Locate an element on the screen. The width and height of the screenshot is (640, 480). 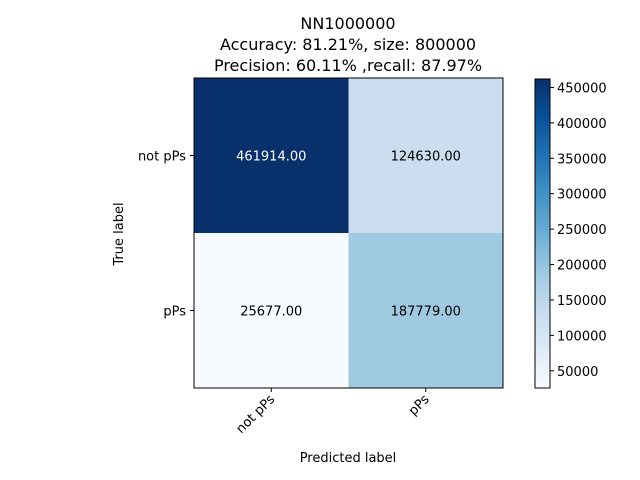
colorbar-tick-label: 200000 is located at coordinates (582, 266).